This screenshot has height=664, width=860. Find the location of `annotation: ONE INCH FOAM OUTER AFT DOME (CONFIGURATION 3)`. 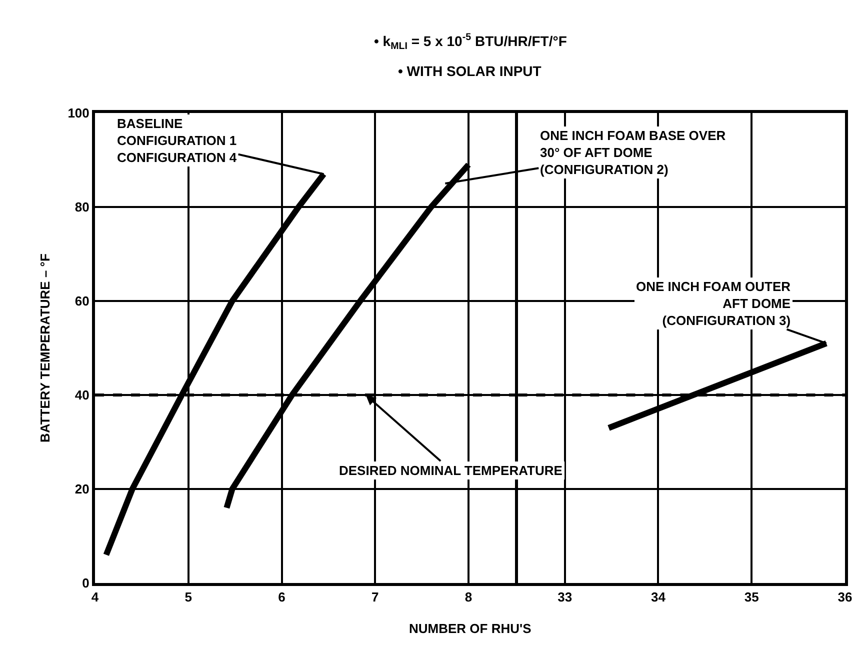

annotation: ONE INCH FOAM OUTER AFT DOME (CONFIGURATION 3) is located at coordinates (714, 303).